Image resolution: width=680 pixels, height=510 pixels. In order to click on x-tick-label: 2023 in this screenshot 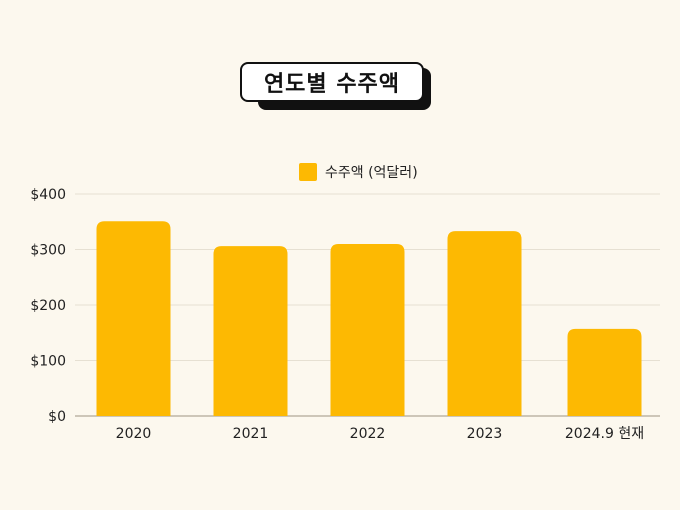, I will do `click(485, 434)`.